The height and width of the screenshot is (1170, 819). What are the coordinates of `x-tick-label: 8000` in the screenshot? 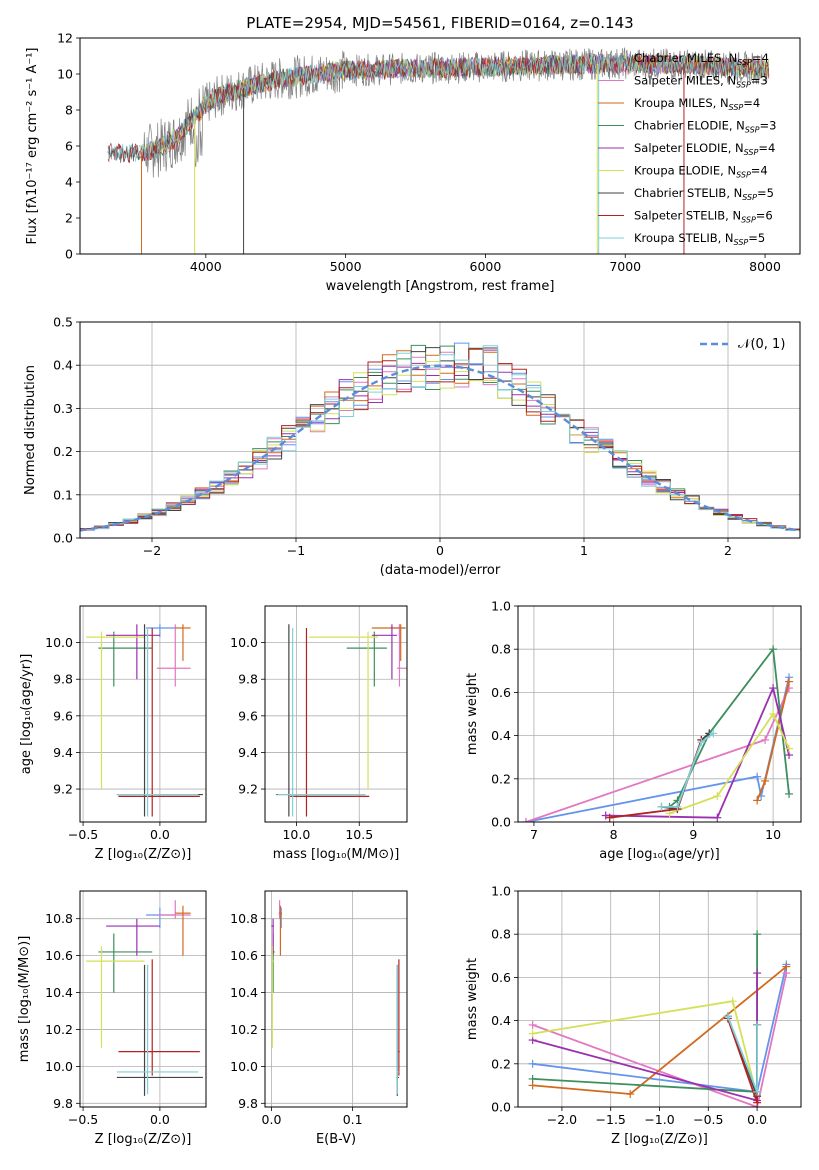 It's located at (765, 266).